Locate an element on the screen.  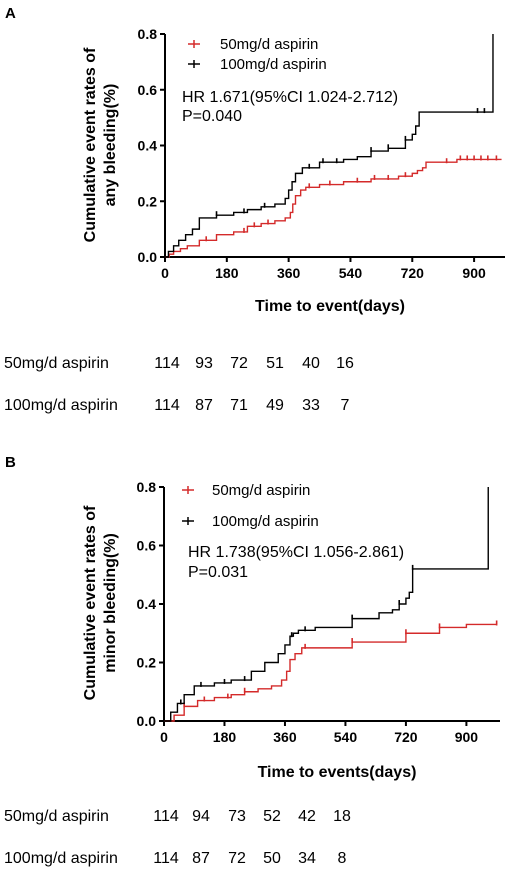
panel-b-legend-label-1: 50mg/d aspirin is located at coordinates (261, 490).